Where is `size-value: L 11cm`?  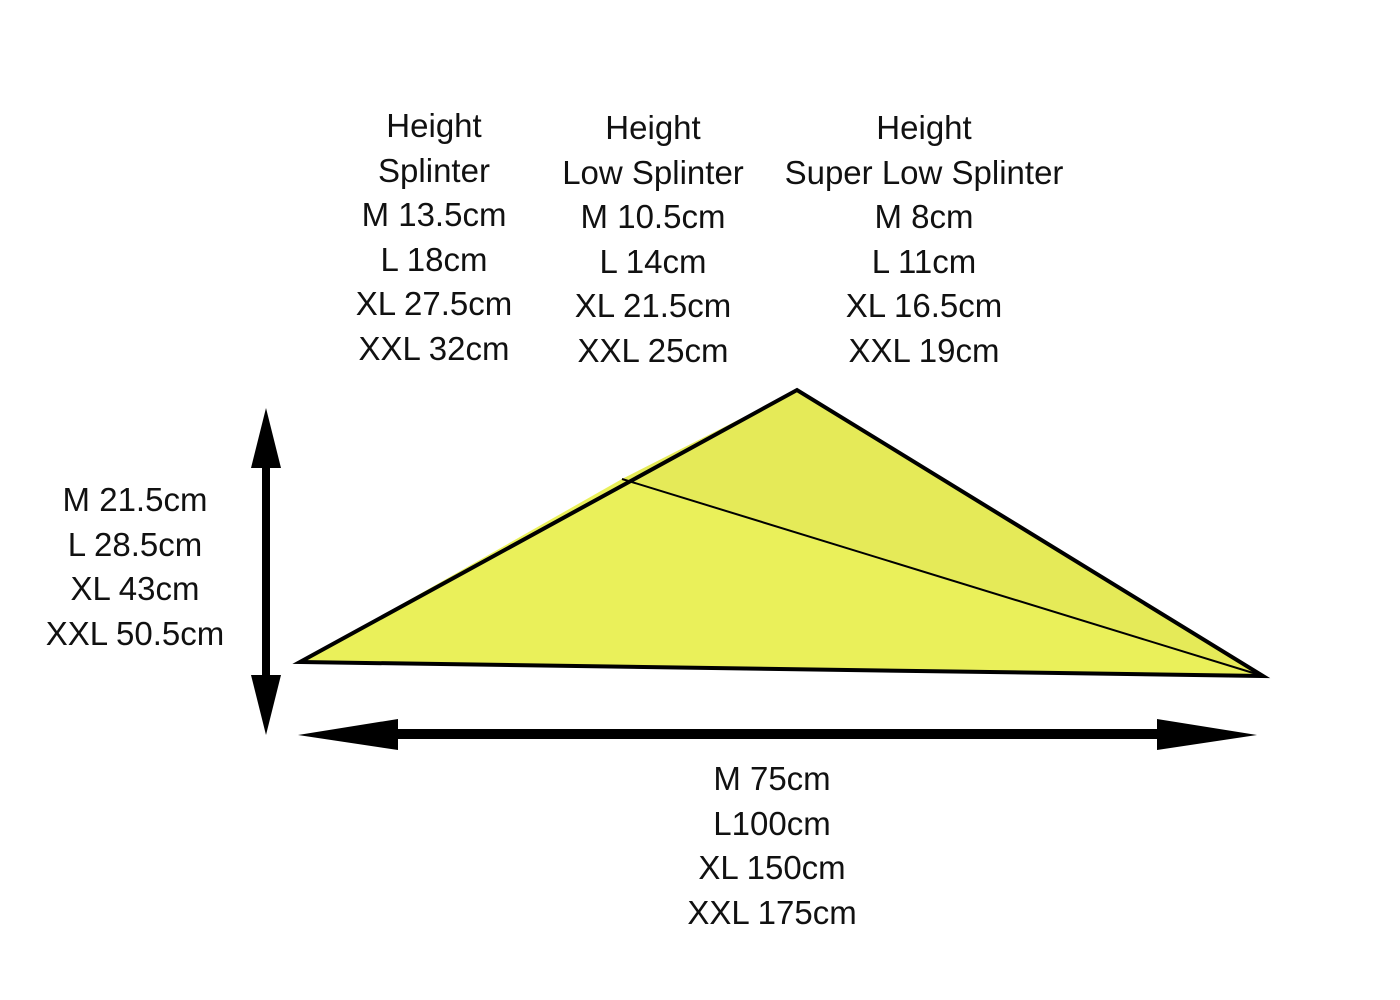
size-value: L 11cm is located at coordinates (924, 261).